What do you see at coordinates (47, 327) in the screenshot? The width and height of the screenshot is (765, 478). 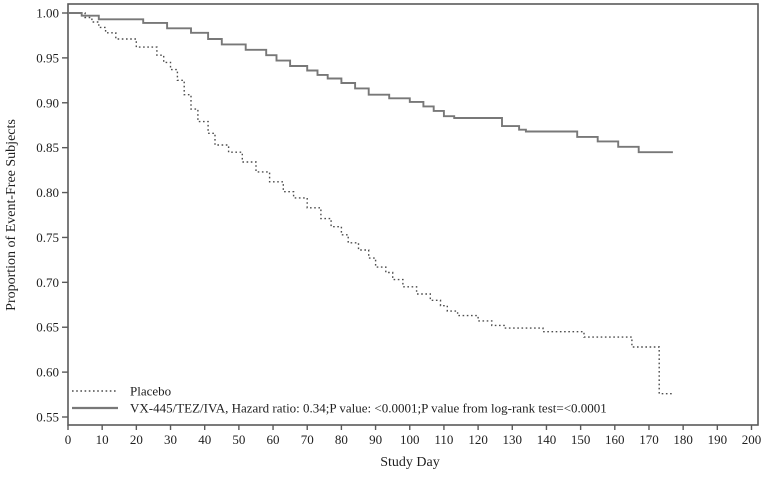 I see `y-tick-label: 0.65` at bounding box center [47, 327].